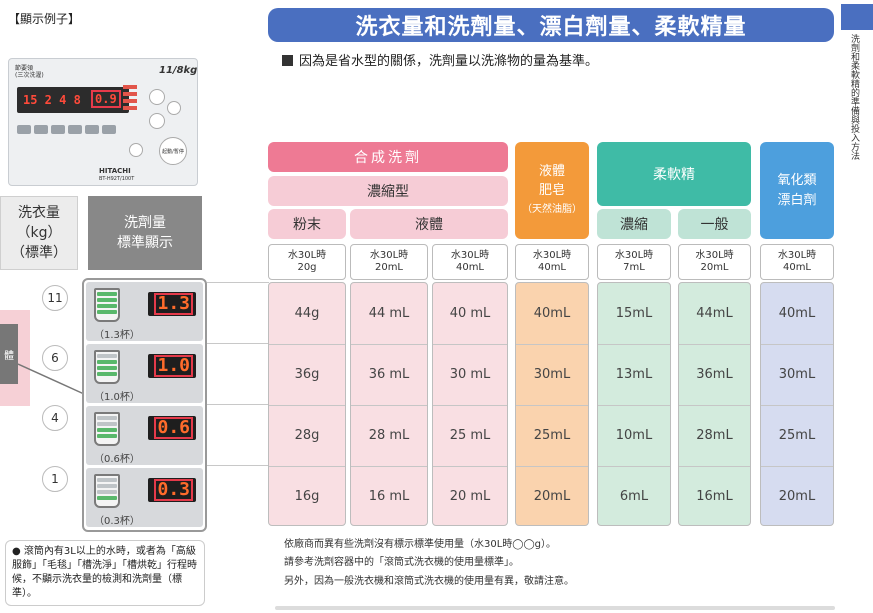  Describe the element at coordinates (307, 496) in the screenshot. I see `dosage-value: 16g` at that location.